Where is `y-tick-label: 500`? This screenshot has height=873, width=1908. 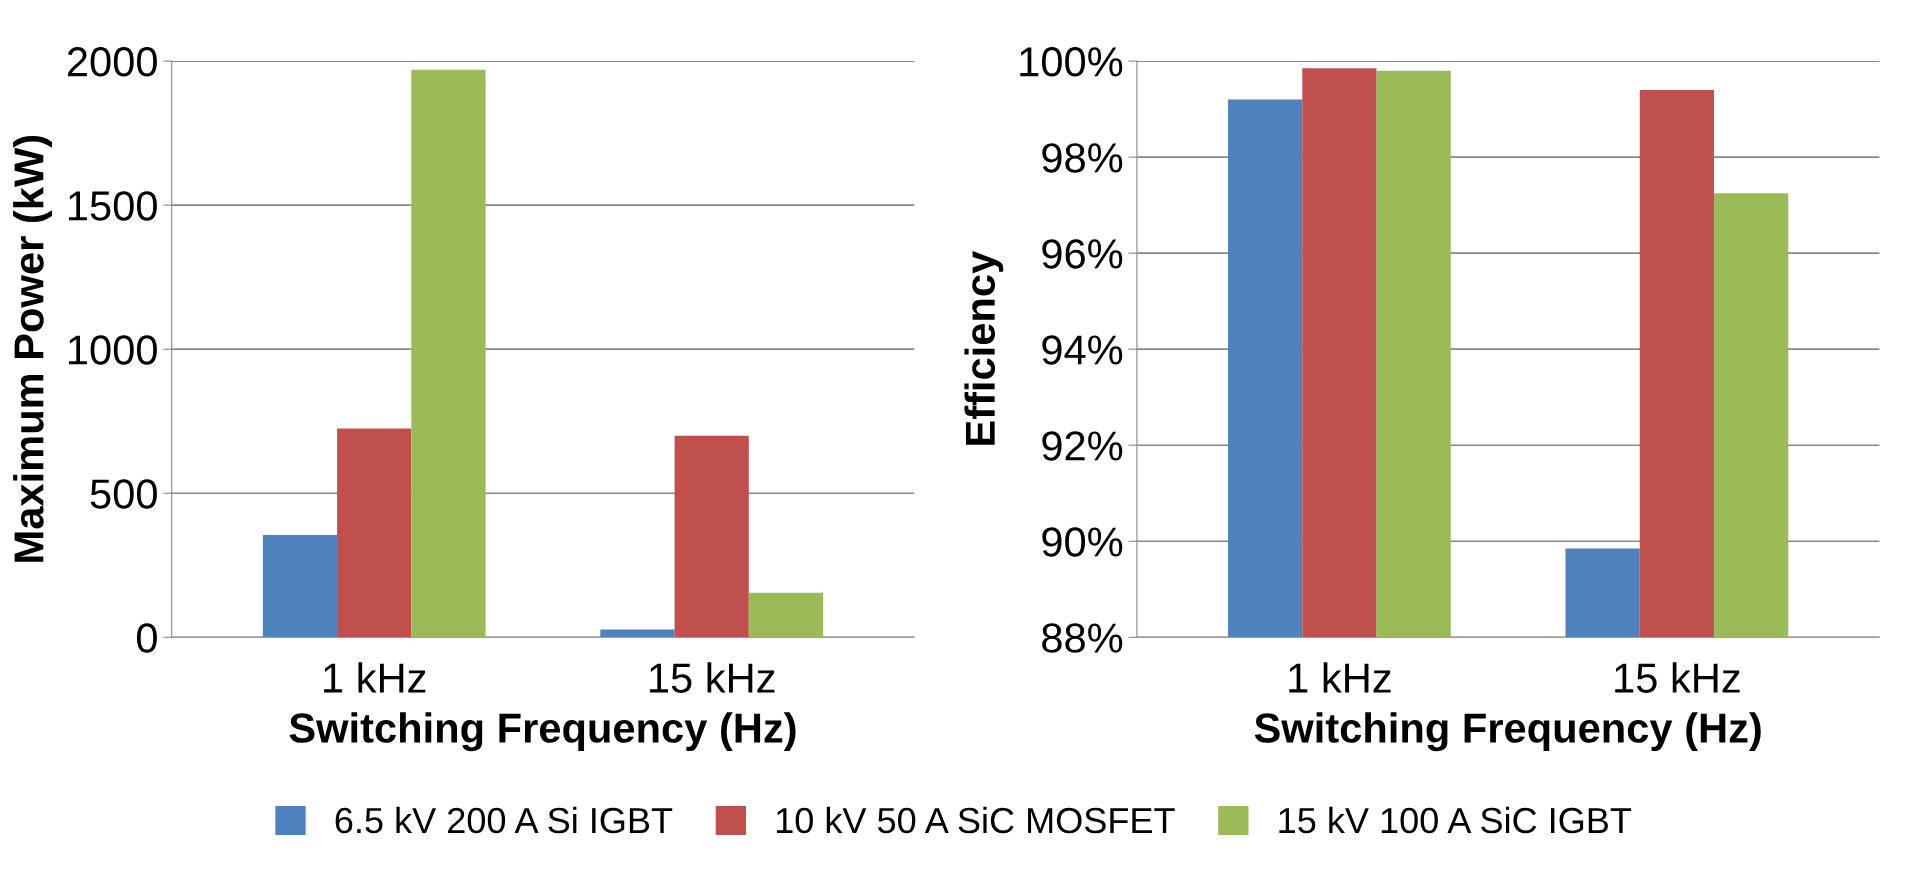 y-tick-label: 500 is located at coordinates (123, 494).